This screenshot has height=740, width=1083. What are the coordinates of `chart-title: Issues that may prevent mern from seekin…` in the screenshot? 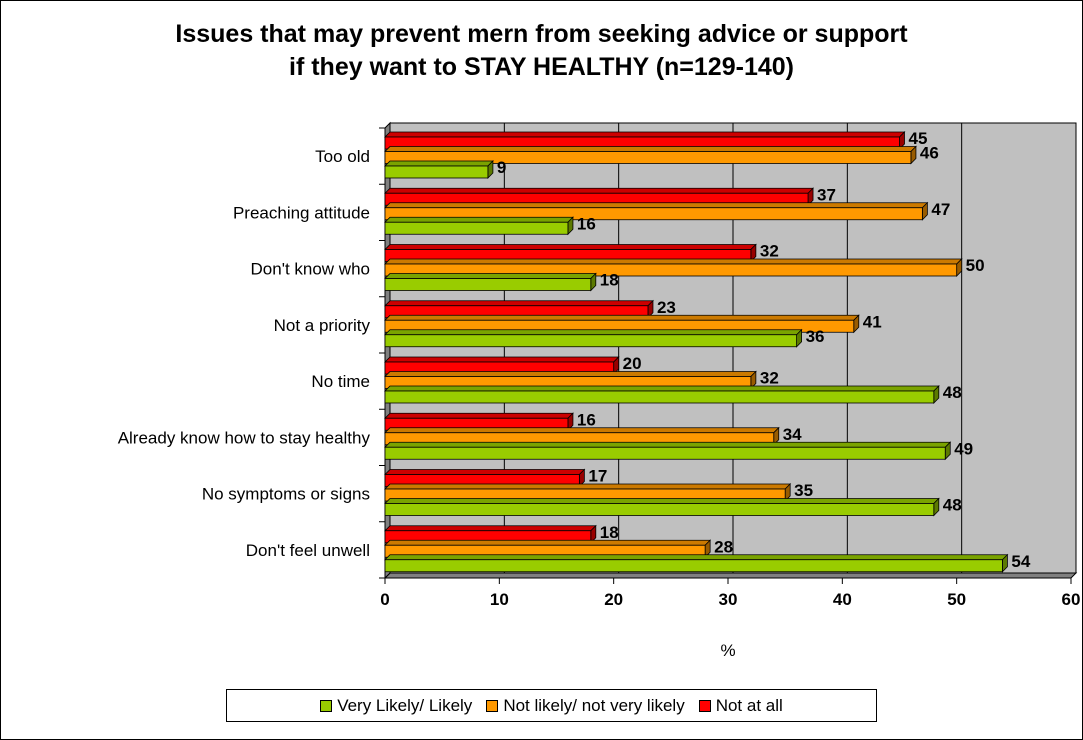 It's located at (541, 51).